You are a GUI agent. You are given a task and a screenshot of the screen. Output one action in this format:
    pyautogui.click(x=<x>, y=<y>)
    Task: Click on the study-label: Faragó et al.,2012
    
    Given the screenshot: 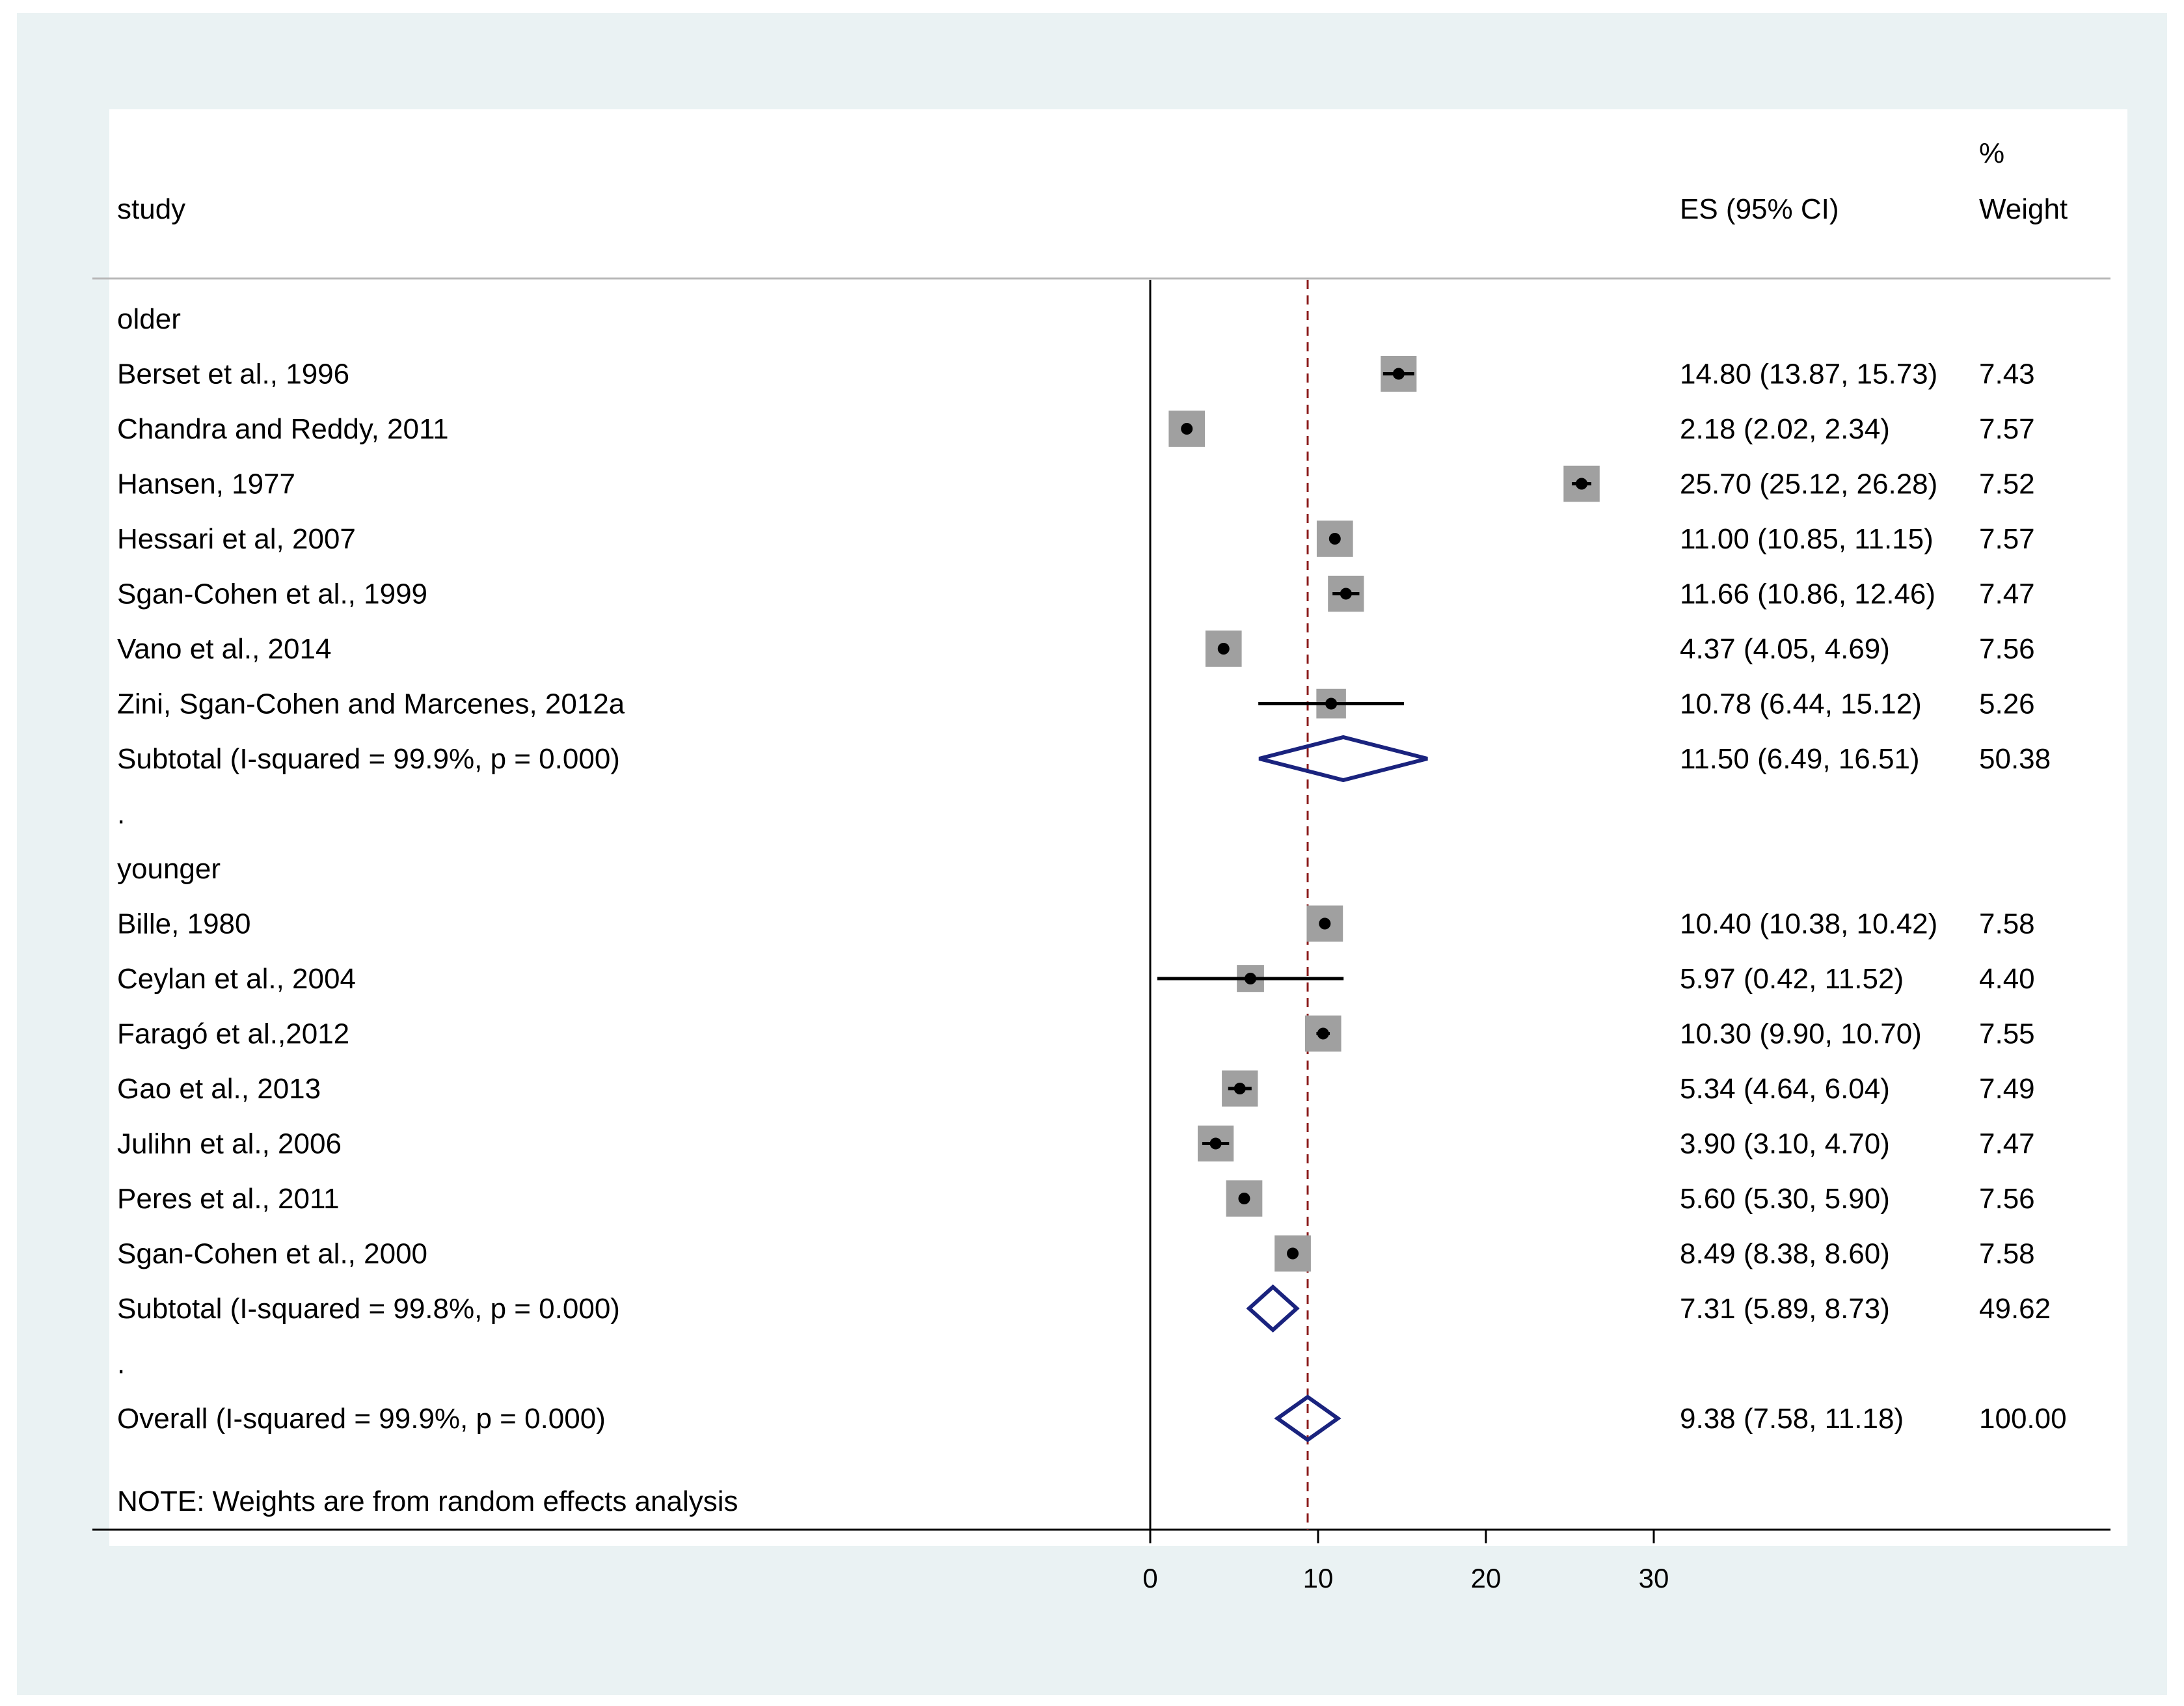 What is the action you would take?
    pyautogui.click(x=233, y=1034)
    